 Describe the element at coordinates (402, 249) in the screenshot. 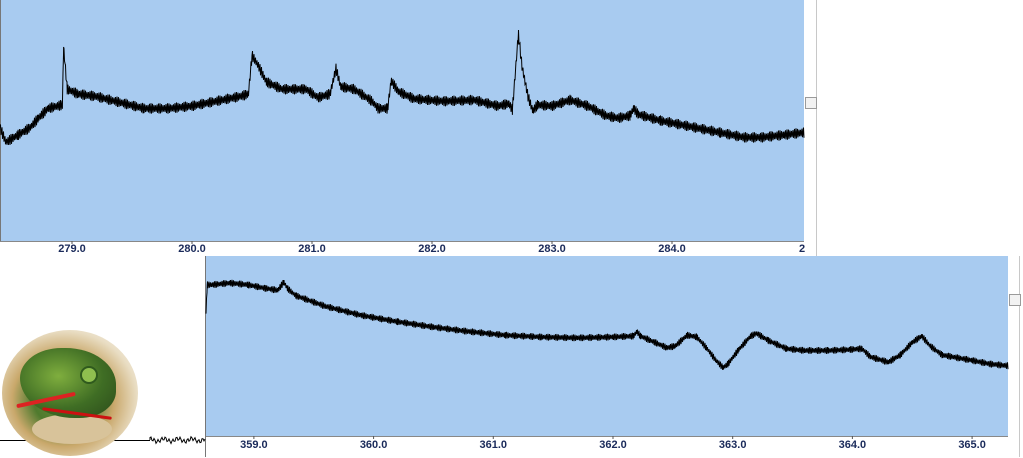

I see `chart-top-x-axis` at that location.